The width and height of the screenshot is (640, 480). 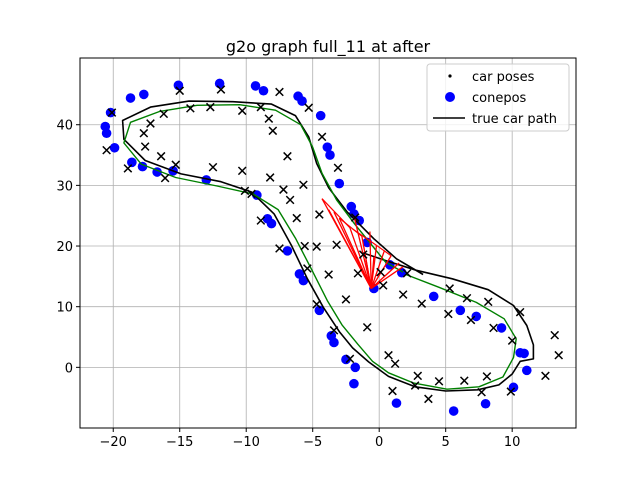 What do you see at coordinates (450, 76) in the screenshot?
I see `legend-car-poses-marker` at bounding box center [450, 76].